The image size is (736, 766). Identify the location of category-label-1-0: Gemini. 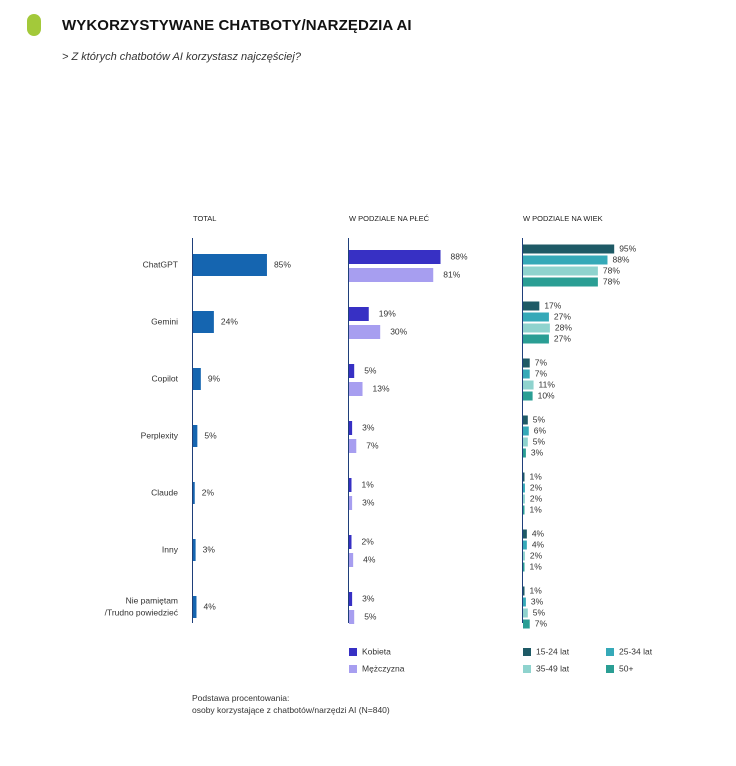
(164, 321).